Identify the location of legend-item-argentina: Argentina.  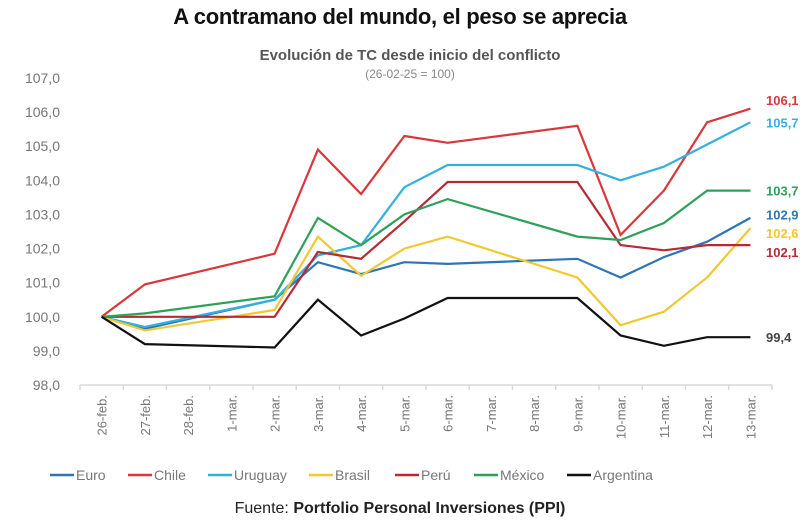
(610, 475).